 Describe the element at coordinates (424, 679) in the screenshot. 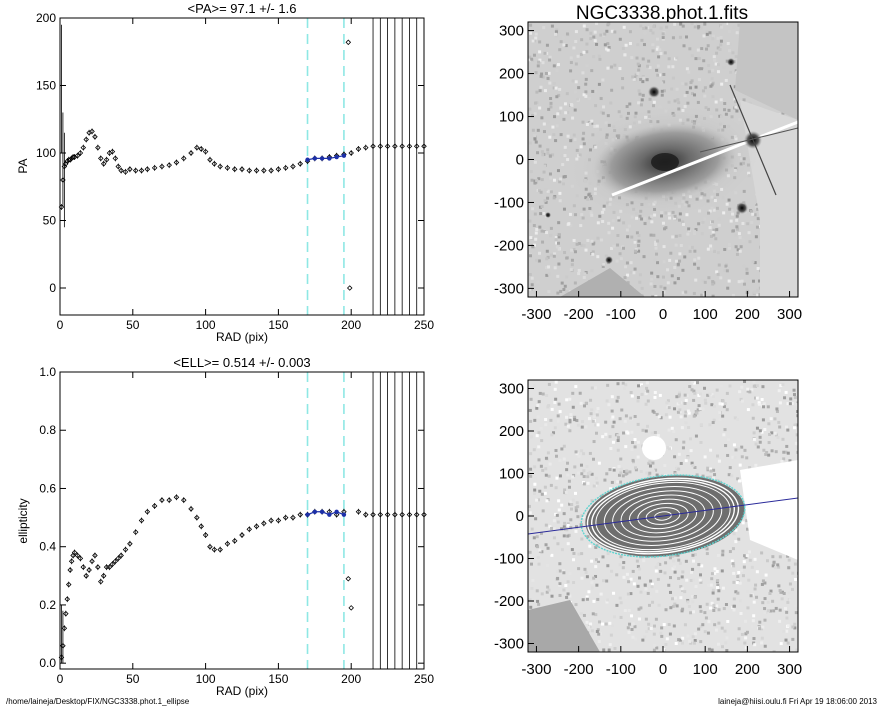

I see `x-tick-label: 250` at that location.